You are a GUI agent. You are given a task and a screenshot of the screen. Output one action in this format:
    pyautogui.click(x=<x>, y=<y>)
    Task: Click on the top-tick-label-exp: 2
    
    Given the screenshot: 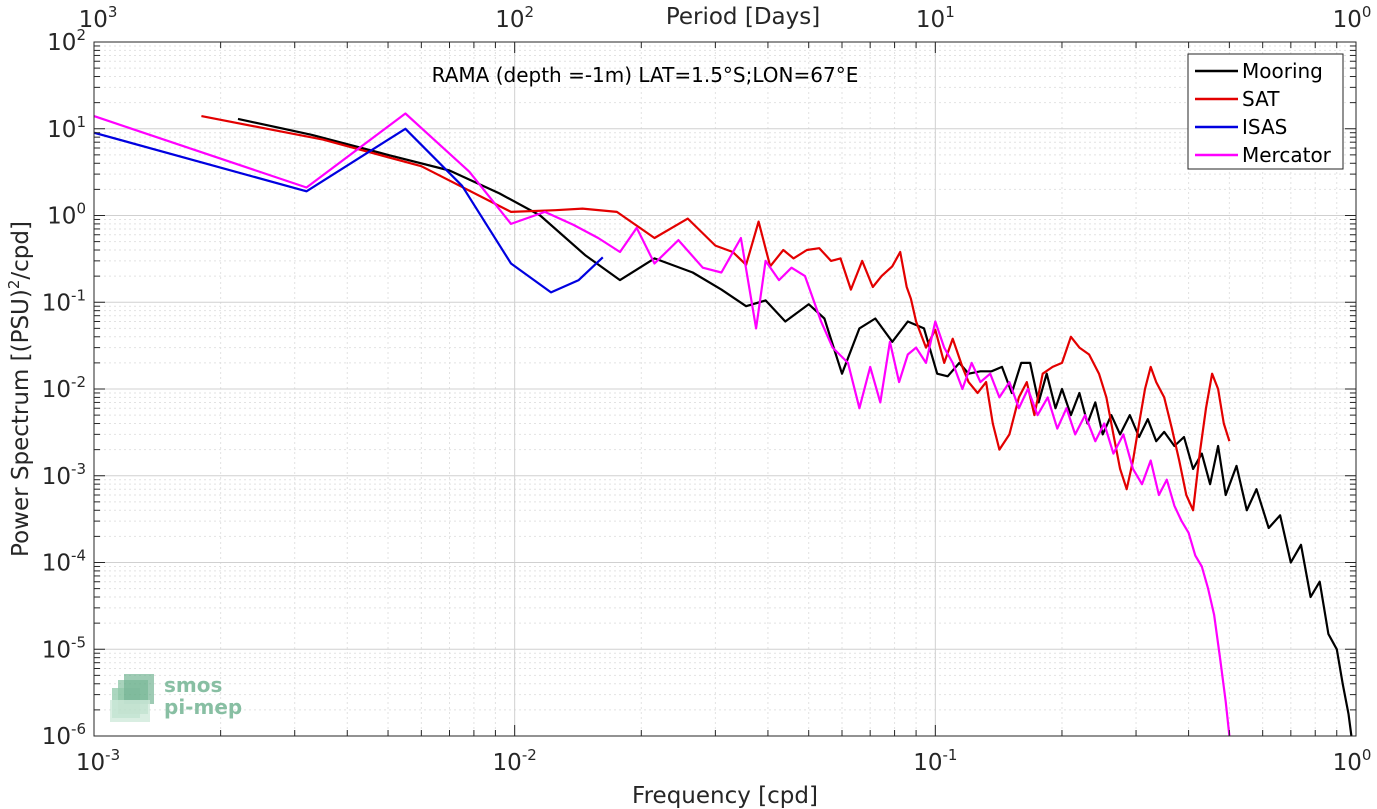 What is the action you would take?
    pyautogui.click(x=530, y=12)
    